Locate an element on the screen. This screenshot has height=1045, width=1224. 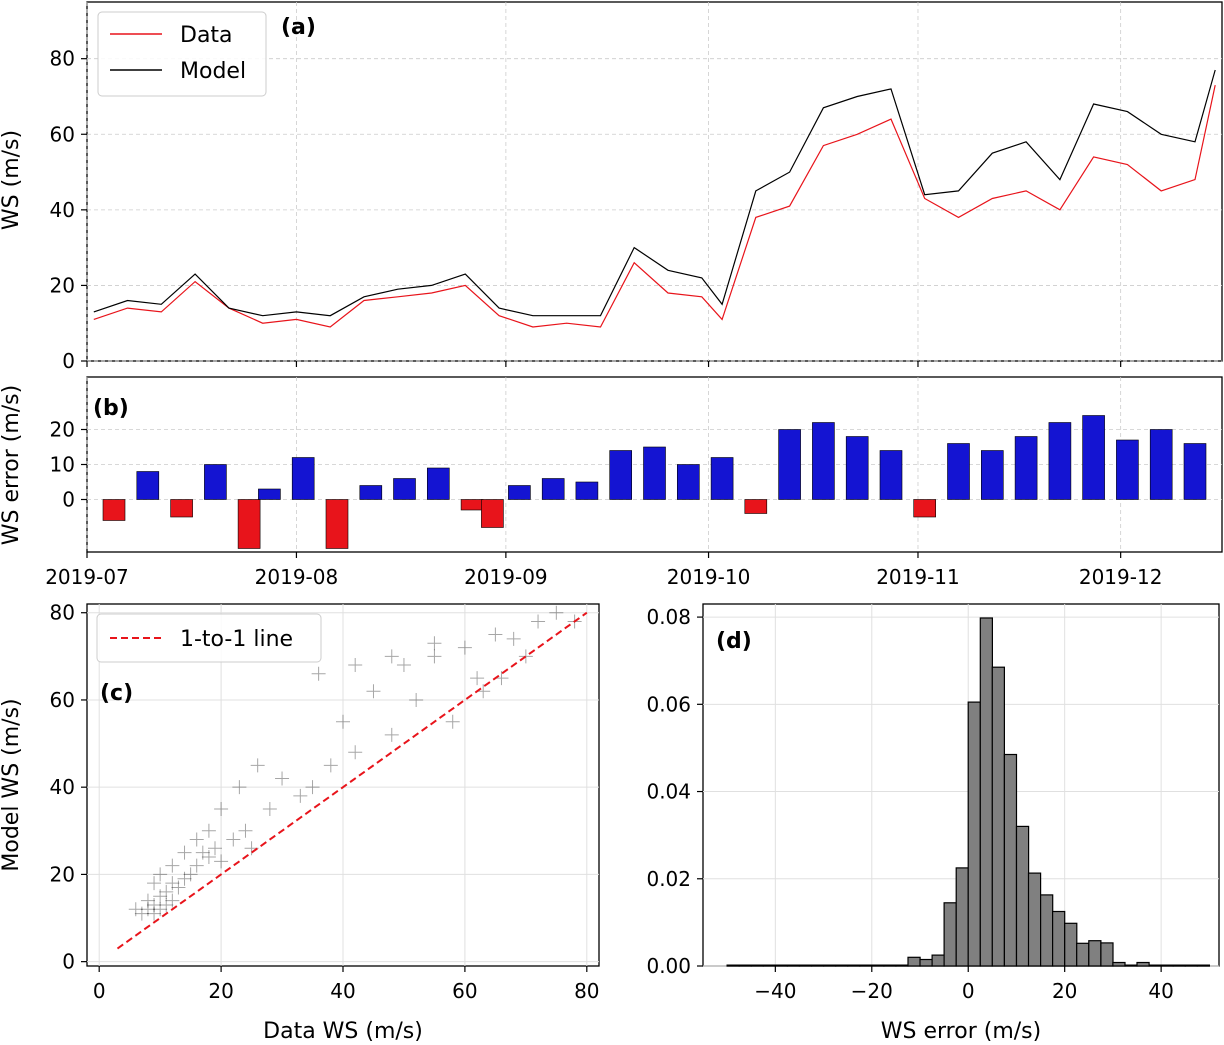
a-ytick-label: 80 is located at coordinates (62, 59).